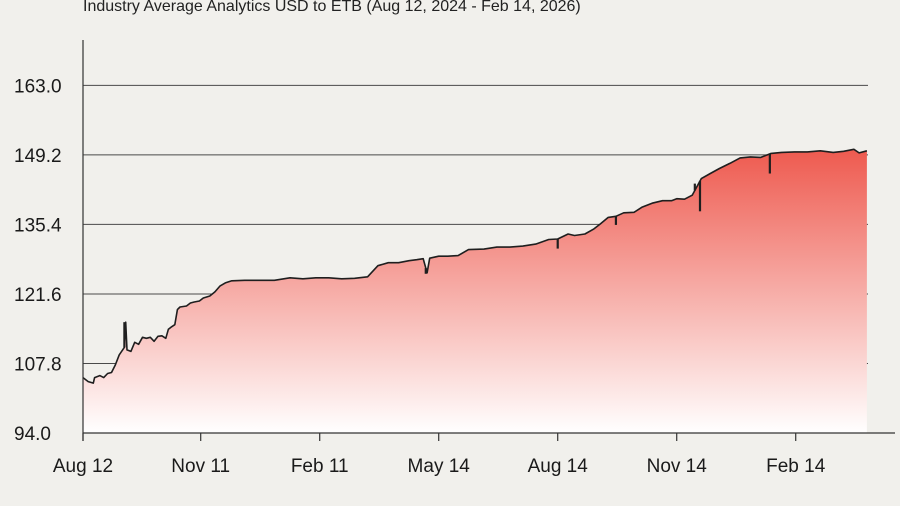 This screenshot has height=506, width=900. What do you see at coordinates (320, 466) in the screenshot?
I see `x-tick-label: Feb 11` at bounding box center [320, 466].